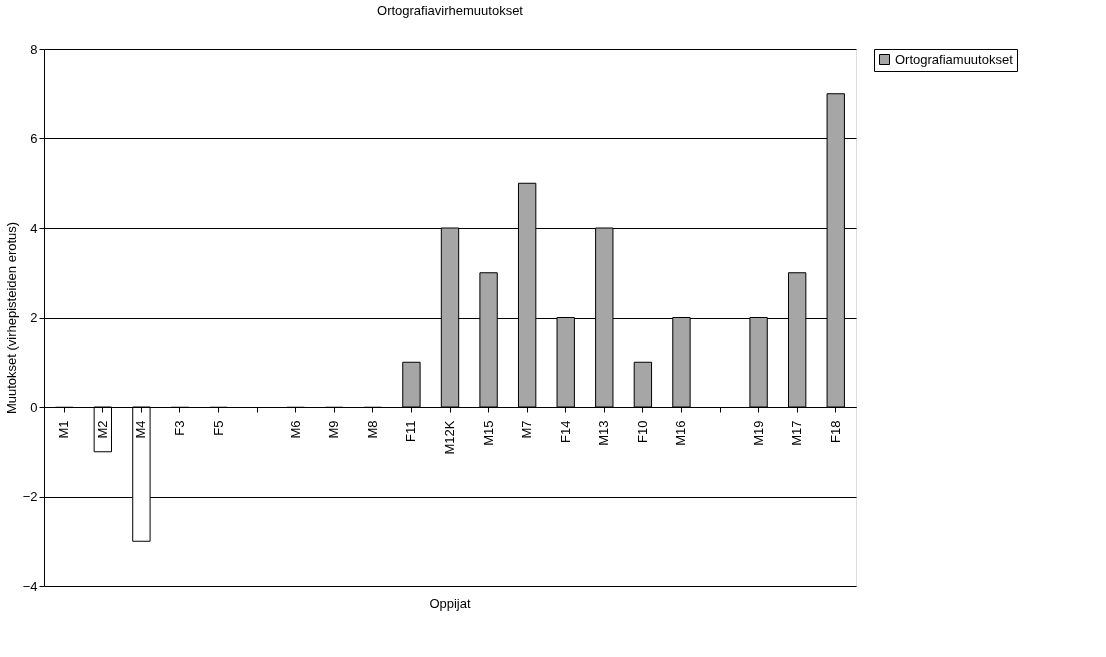 Image resolution: width=1106 pixels, height=657 pixels. I want to click on legend-label: Ortografiamuutokset, so click(954, 59).